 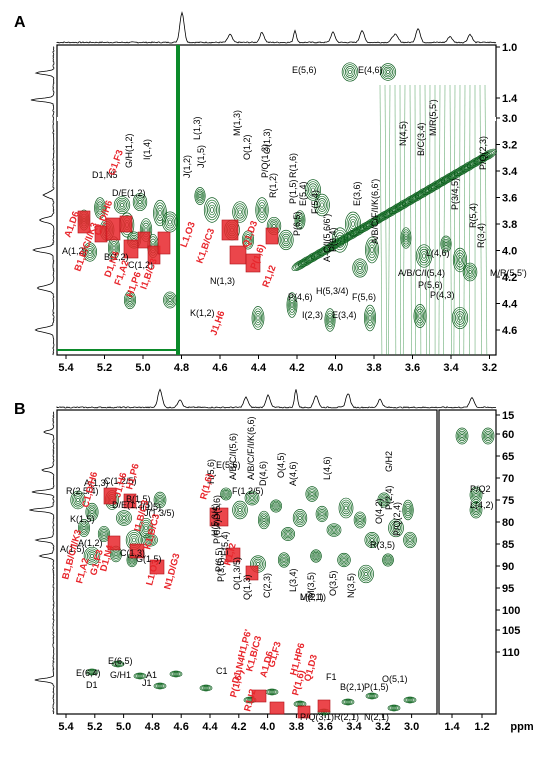 What do you see at coordinates (395, 679) in the screenshot?
I see `panel-b-peak-label: O(5,1)` at bounding box center [395, 679].